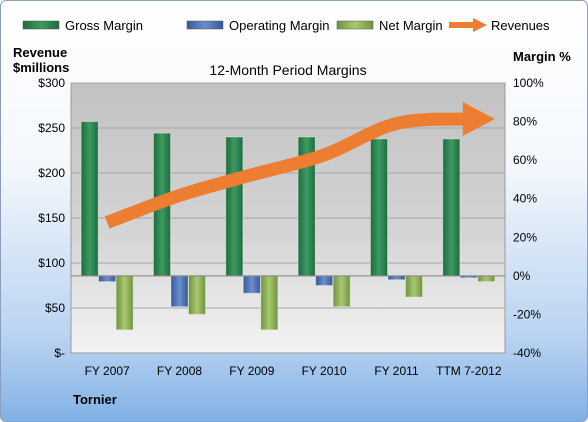 The width and height of the screenshot is (588, 422). I want to click on left-tick-label: $100, so click(51, 263).